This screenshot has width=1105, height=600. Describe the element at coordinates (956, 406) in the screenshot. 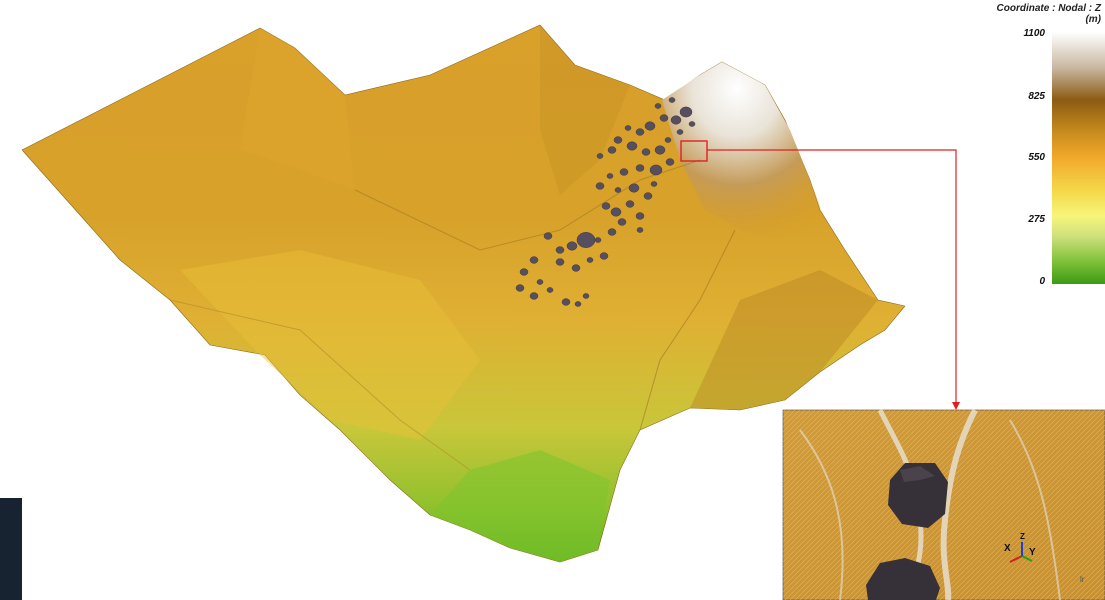

I see `callout-arrowhead` at that location.